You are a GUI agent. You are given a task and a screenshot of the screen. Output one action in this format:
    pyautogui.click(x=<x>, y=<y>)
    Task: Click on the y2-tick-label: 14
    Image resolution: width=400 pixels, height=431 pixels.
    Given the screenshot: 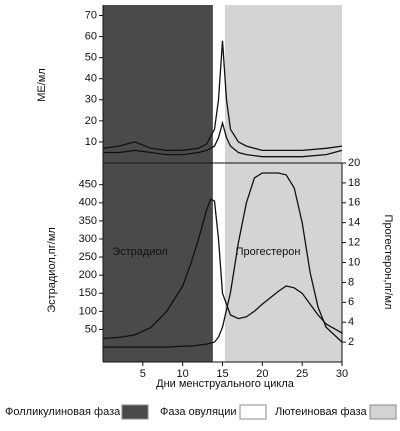 What is the action you would take?
    pyautogui.click(x=354, y=223)
    